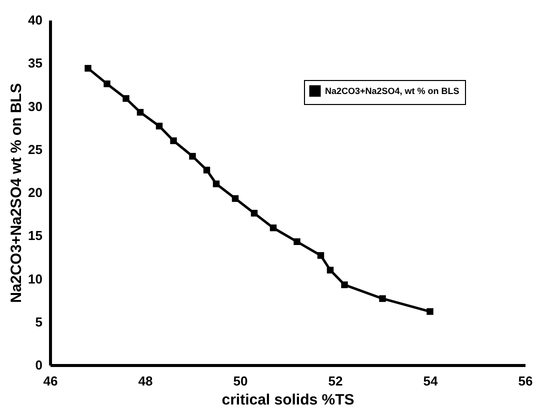  I want to click on y-tick-label: 40, so click(35, 20).